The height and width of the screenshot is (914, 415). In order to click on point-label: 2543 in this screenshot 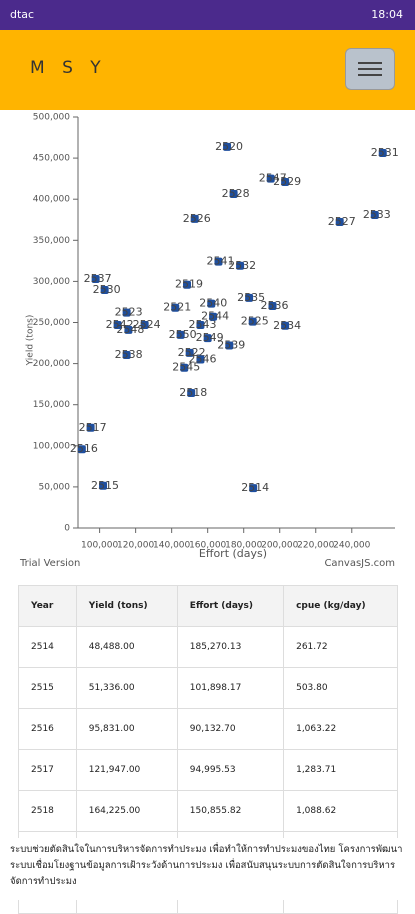, I will do `click(202, 324)`.